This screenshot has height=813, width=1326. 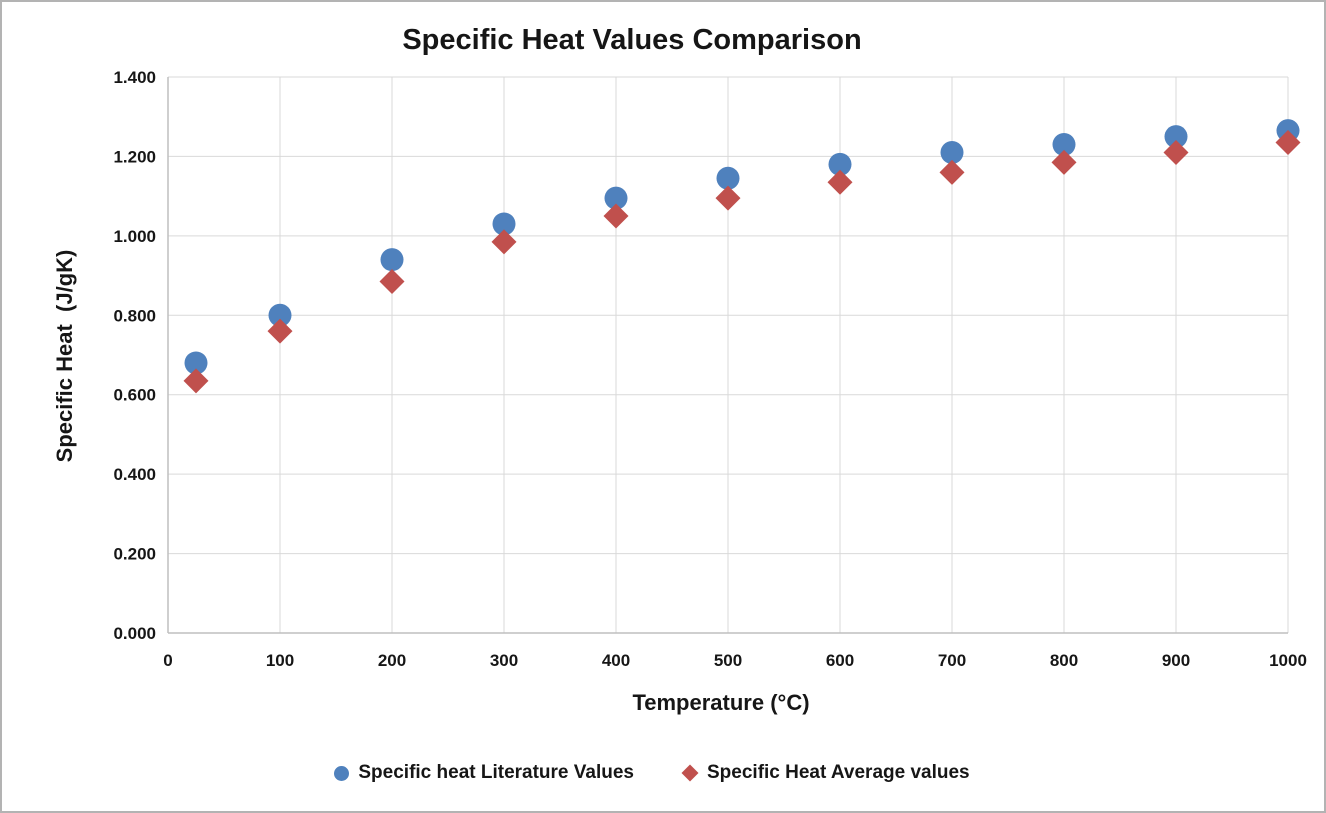 What do you see at coordinates (504, 660) in the screenshot?
I see `x-tick-label: 300` at bounding box center [504, 660].